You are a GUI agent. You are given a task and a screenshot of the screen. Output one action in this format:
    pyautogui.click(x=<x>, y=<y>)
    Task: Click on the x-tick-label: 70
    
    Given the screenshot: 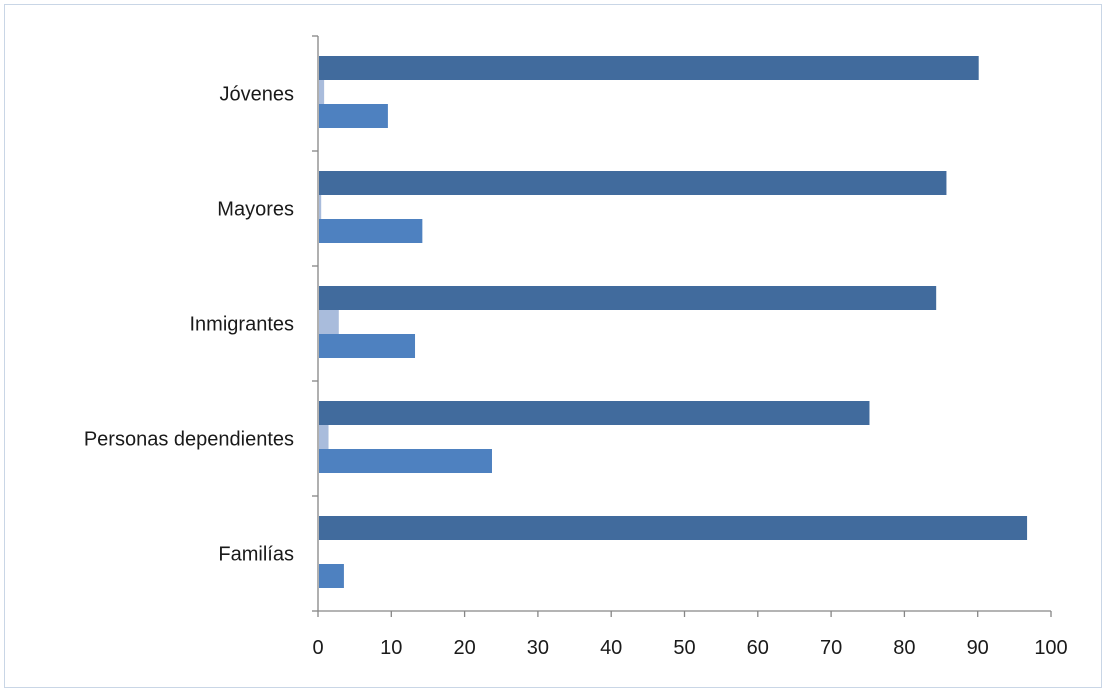 What is the action you would take?
    pyautogui.click(x=831, y=648)
    